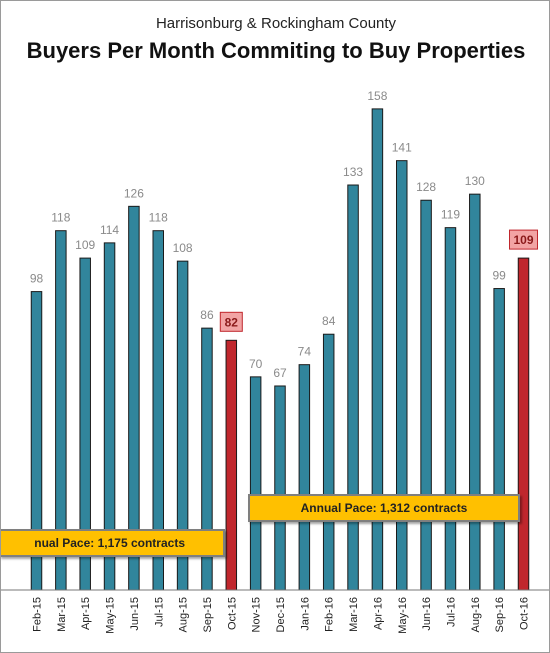 The height and width of the screenshot is (653, 550). I want to click on data-label-feb-15: 98, so click(37, 279).